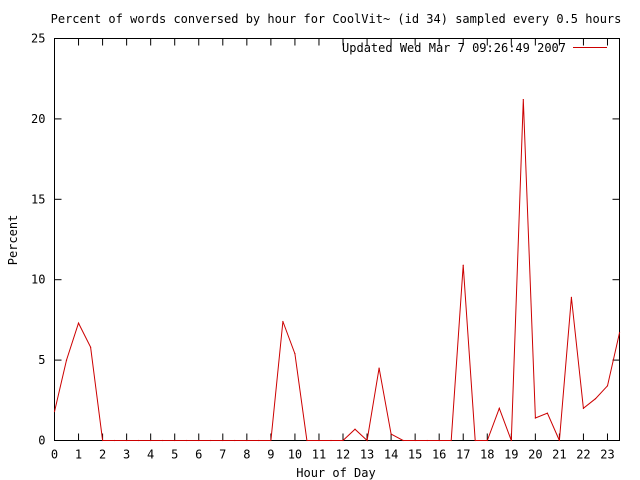  I want to click on x-tick-label: 0, so click(54, 455).